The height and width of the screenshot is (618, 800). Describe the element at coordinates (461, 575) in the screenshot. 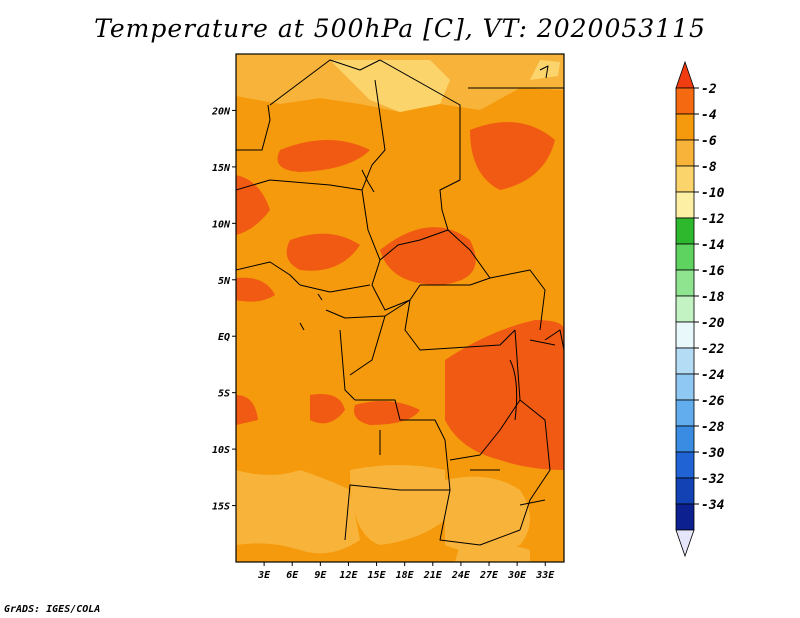

I see `x-tick-label: 24E` at that location.